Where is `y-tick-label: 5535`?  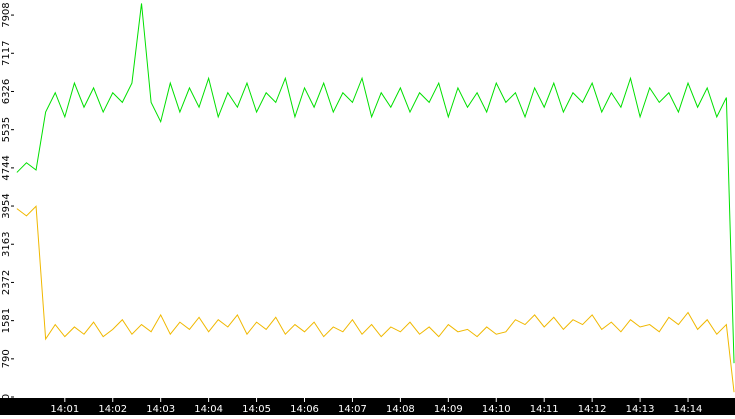
y-tick-label: 5535 is located at coordinates (6, 129).